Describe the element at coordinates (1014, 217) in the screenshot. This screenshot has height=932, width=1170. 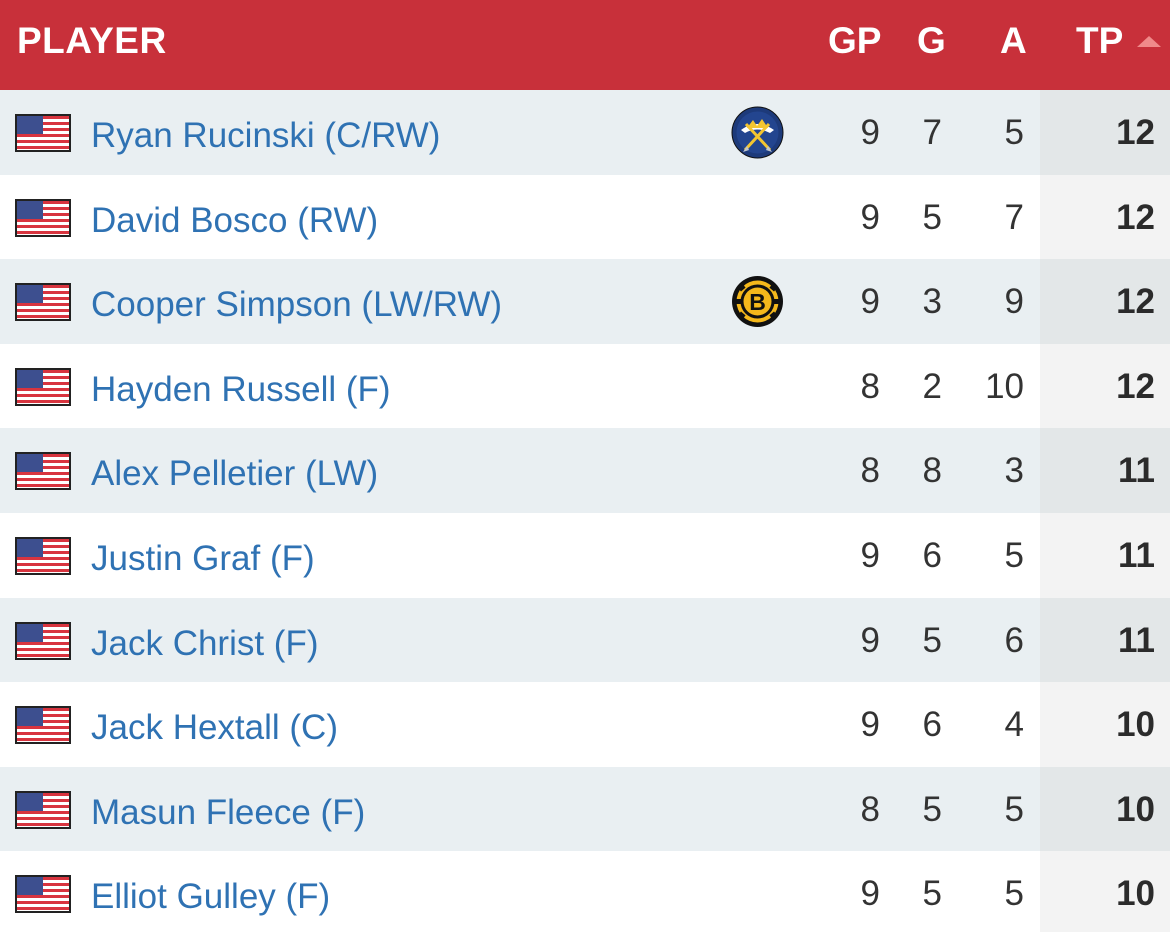
I see `assists-value: 7` at that location.